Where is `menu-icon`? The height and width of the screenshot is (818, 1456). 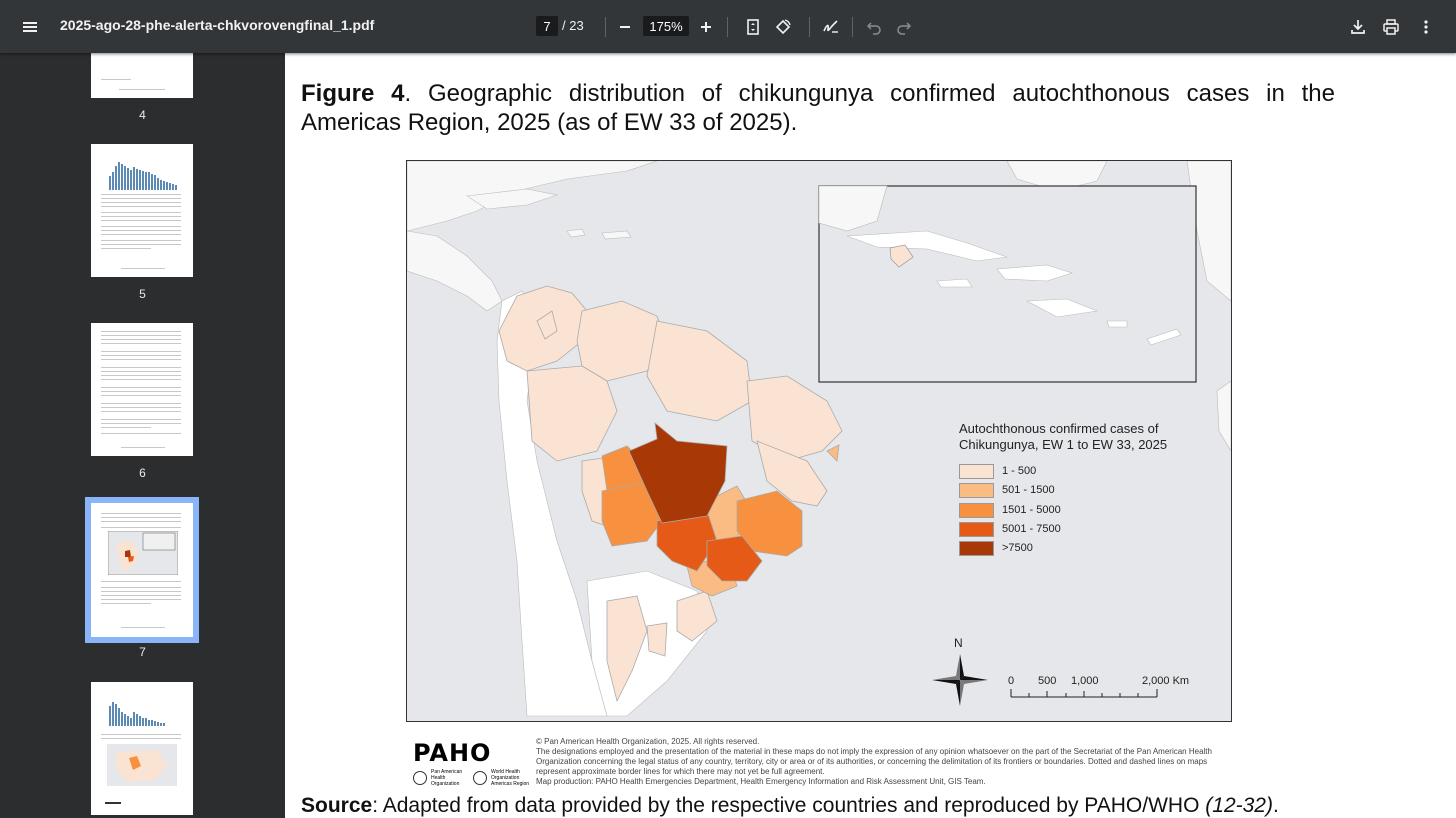 menu-icon is located at coordinates (30, 27).